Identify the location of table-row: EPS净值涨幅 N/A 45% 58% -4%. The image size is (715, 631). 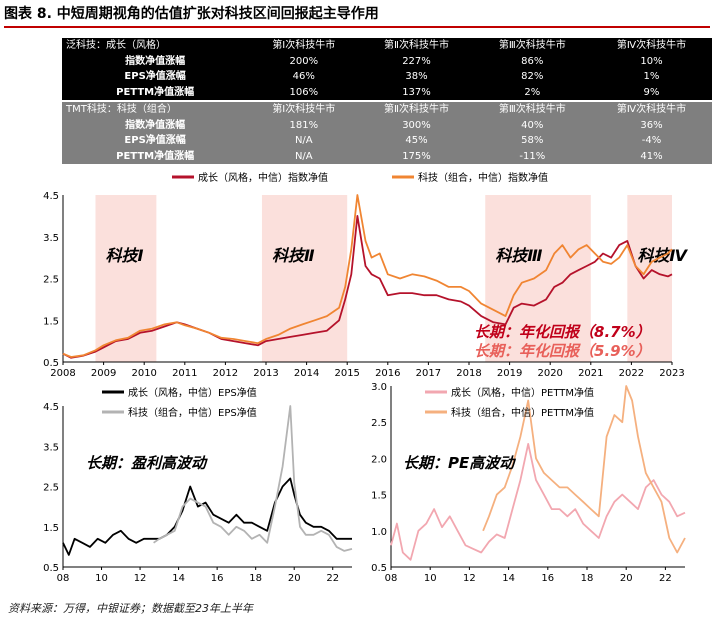
(387, 141).